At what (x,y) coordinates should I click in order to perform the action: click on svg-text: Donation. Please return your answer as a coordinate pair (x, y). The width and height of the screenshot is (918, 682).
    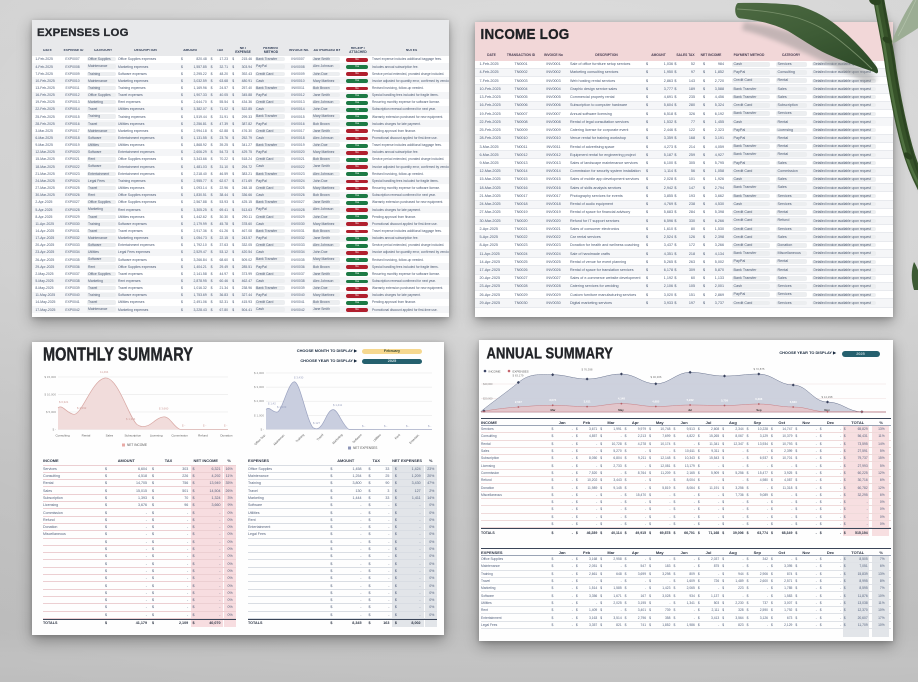
    Looking at the image, I should click on (226, 436).